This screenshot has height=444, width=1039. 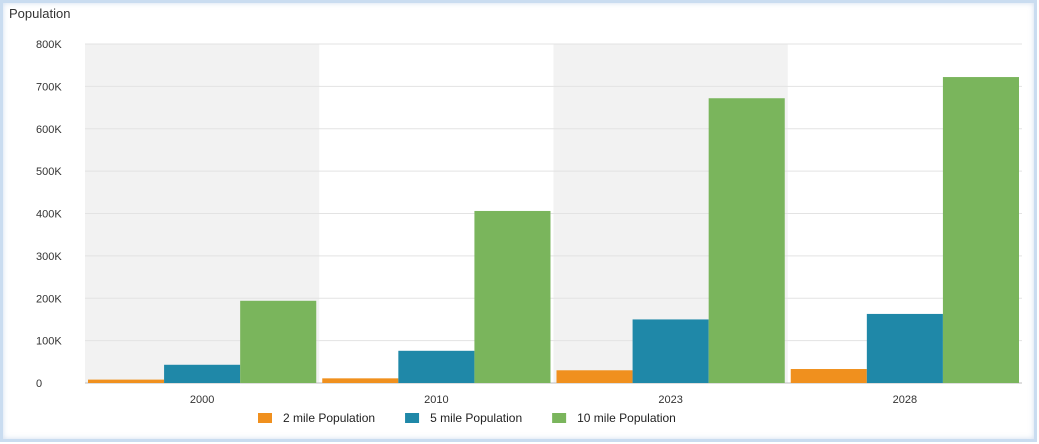 What do you see at coordinates (670, 400) in the screenshot?
I see `x-tick-label: 2023` at bounding box center [670, 400].